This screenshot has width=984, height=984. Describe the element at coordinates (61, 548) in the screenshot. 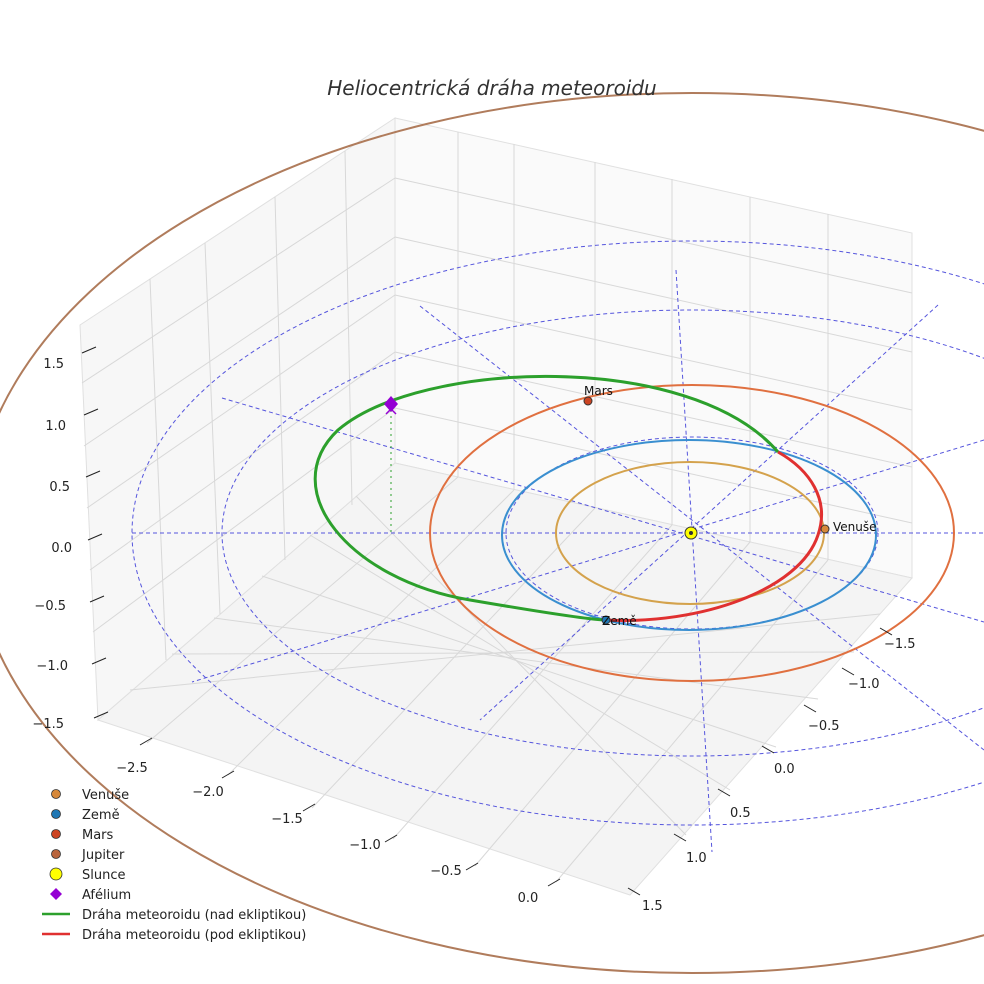

I see `z-tick-label: 0.0` at that location.